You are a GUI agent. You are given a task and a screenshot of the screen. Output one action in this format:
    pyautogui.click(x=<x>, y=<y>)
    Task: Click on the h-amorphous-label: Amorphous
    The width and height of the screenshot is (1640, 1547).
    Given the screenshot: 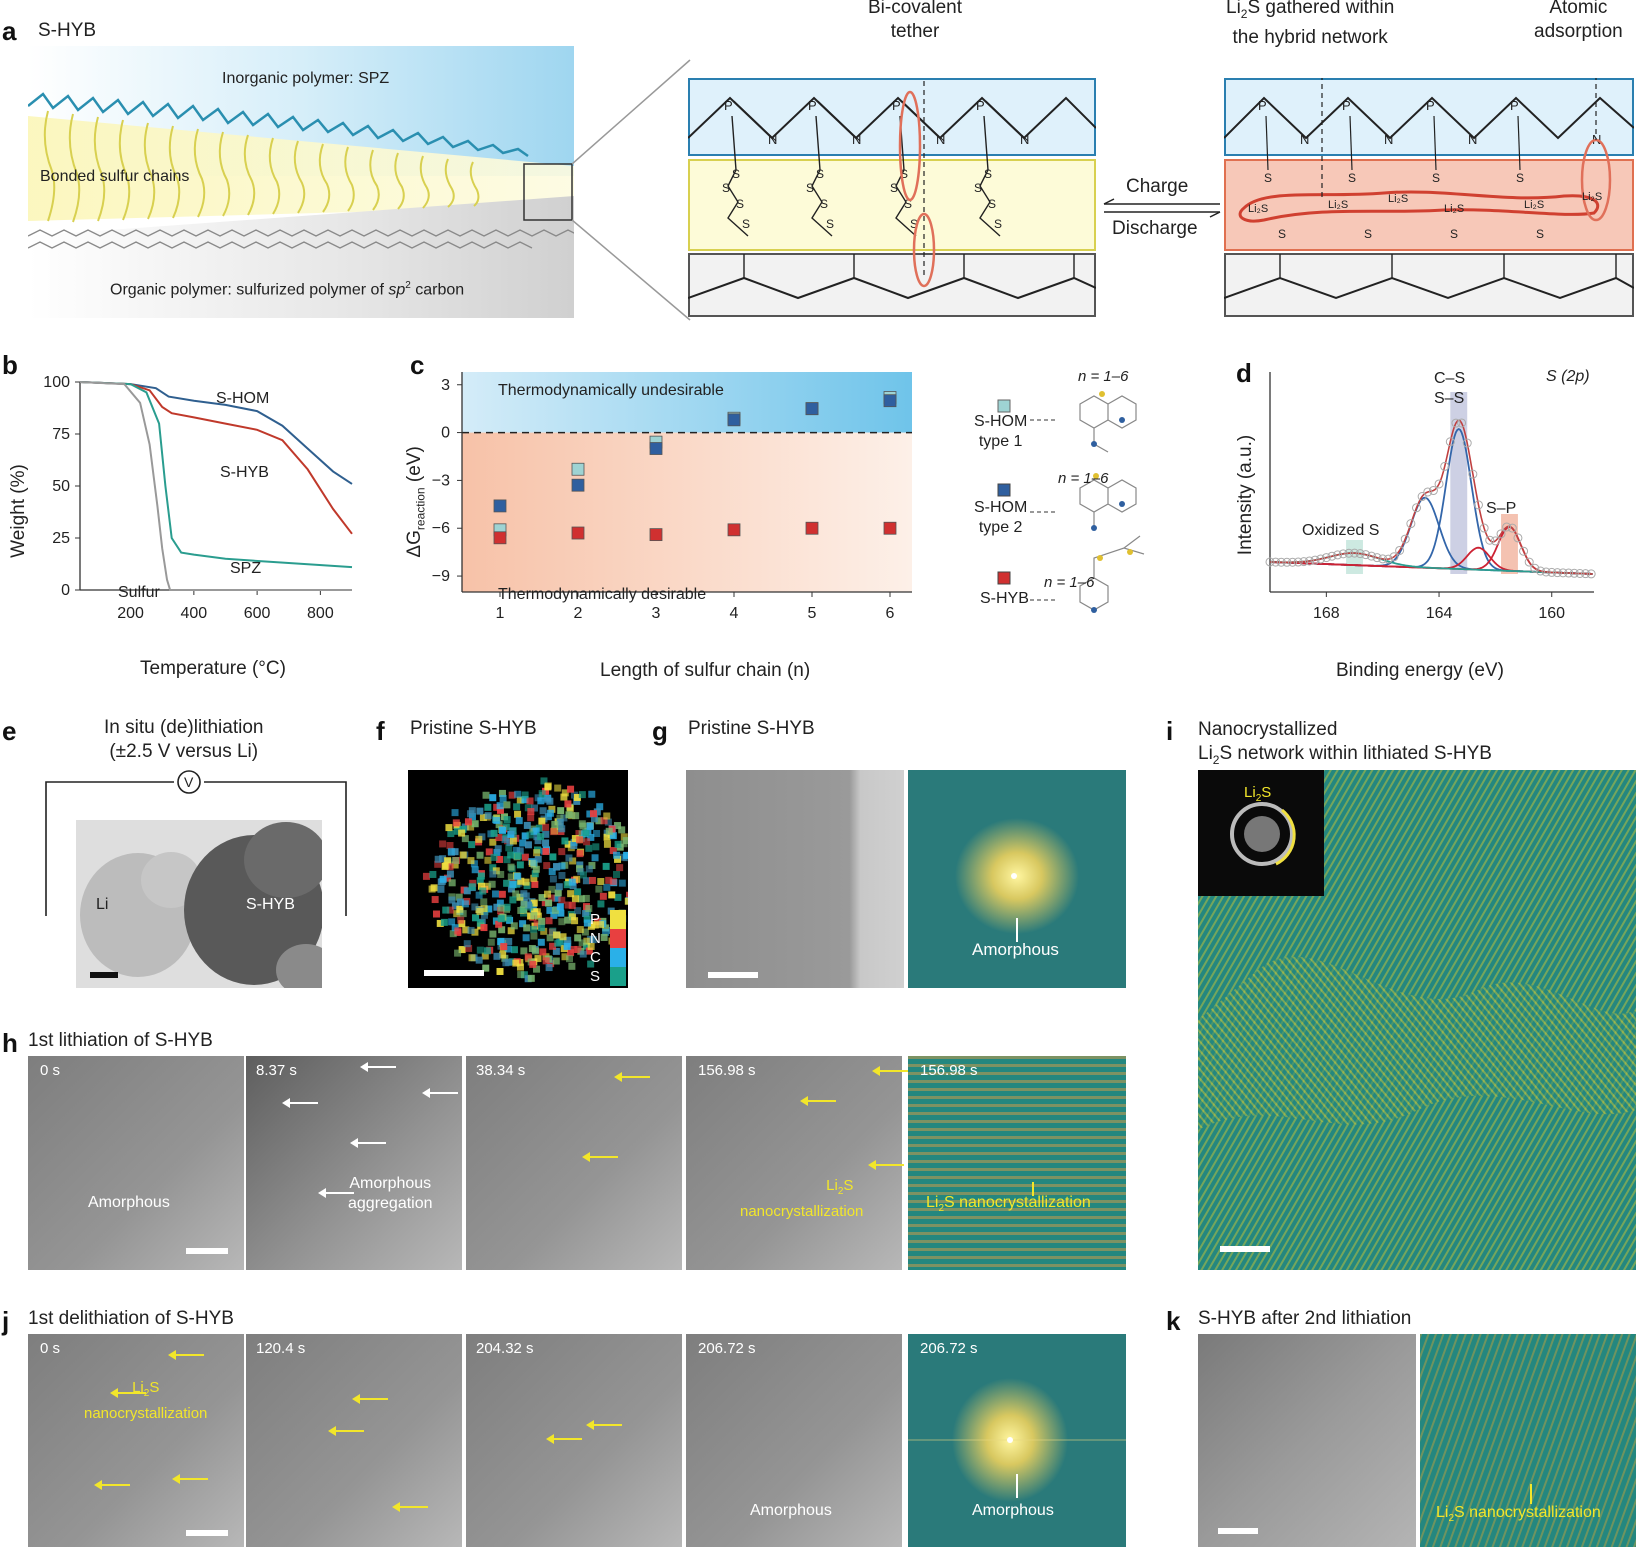 What is the action you would take?
    pyautogui.click(x=129, y=1202)
    